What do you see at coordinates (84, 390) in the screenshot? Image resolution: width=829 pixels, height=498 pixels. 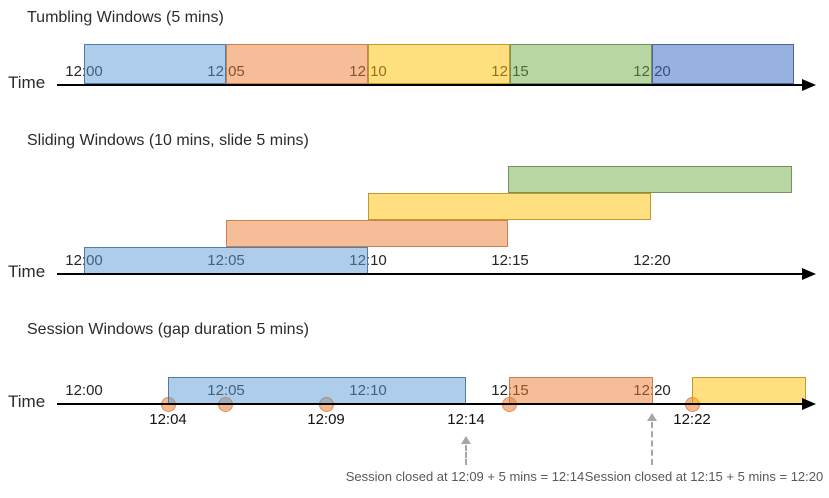 I see `tick-label-1200: 12:00` at bounding box center [84, 390].